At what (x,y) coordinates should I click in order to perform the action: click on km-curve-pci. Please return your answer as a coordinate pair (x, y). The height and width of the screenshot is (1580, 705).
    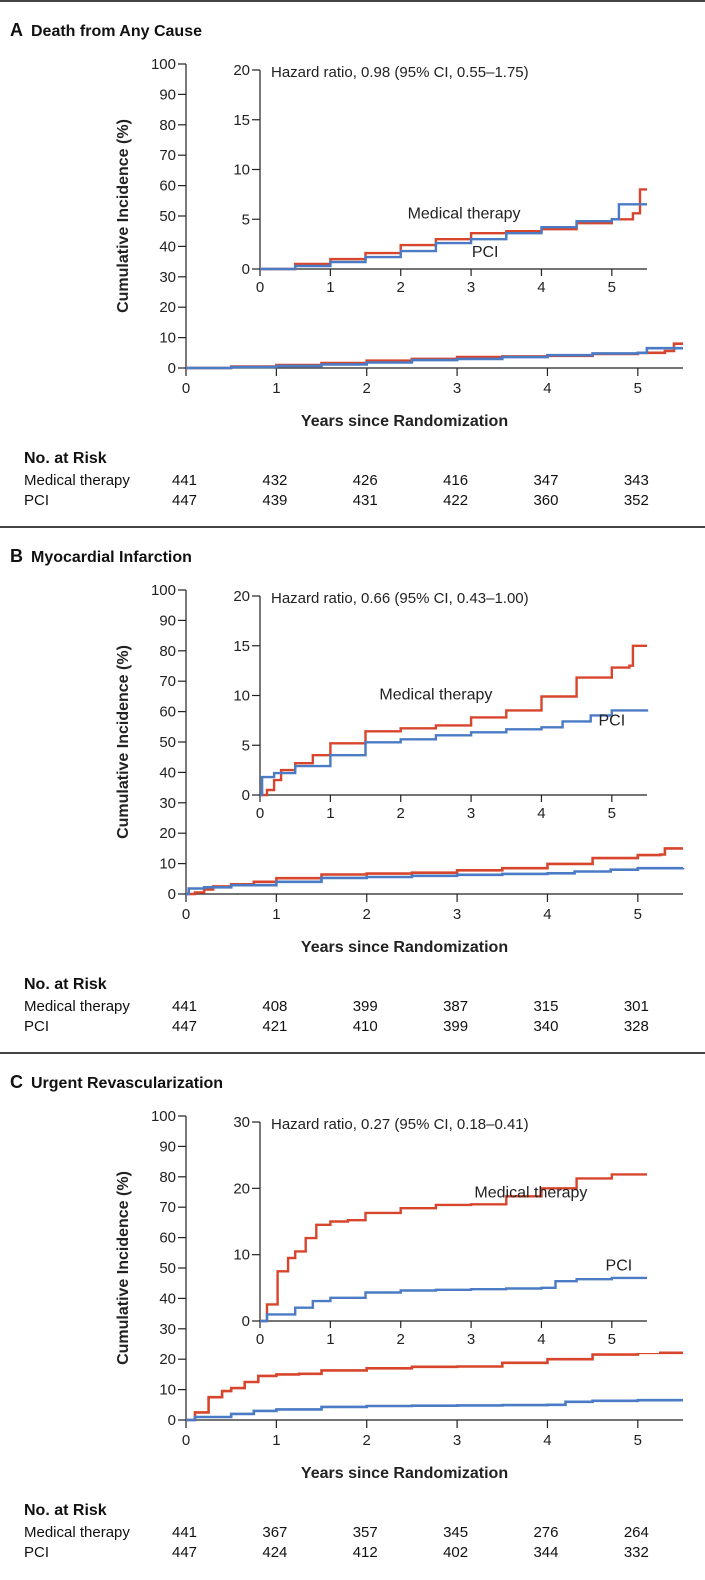
    Looking at the image, I should click on (434, 358).